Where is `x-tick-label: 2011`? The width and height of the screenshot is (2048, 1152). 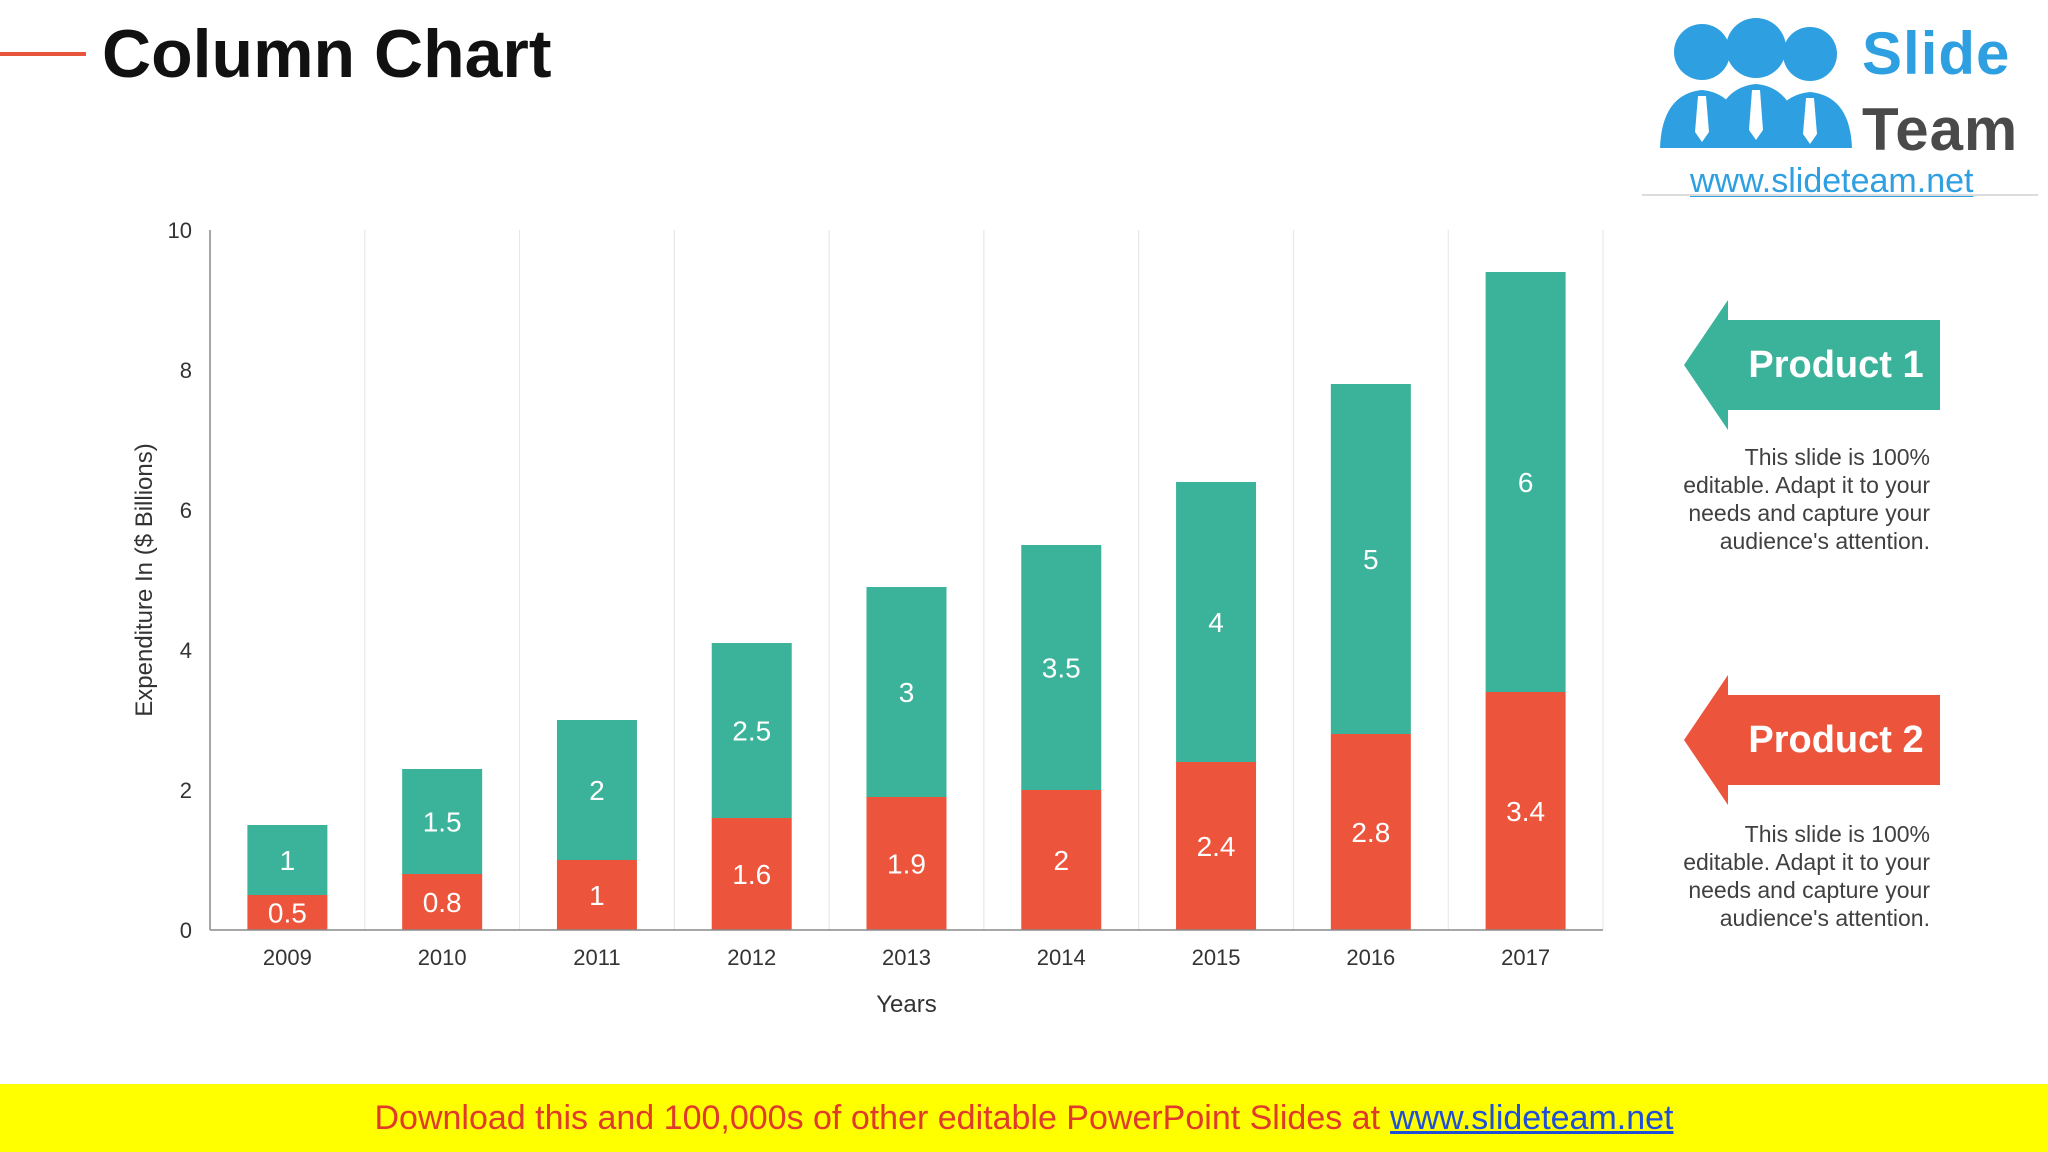 x-tick-label: 2011 is located at coordinates (596, 957).